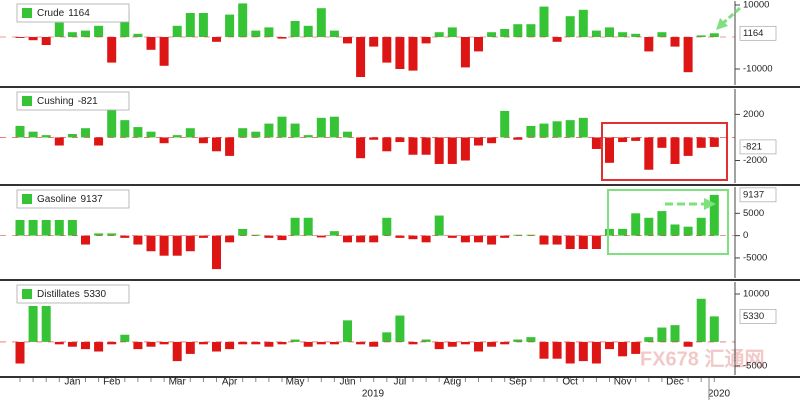 The image size is (800, 400). What do you see at coordinates (452, 382) in the screenshot?
I see `x-tick-label: Aug` at bounding box center [452, 382].